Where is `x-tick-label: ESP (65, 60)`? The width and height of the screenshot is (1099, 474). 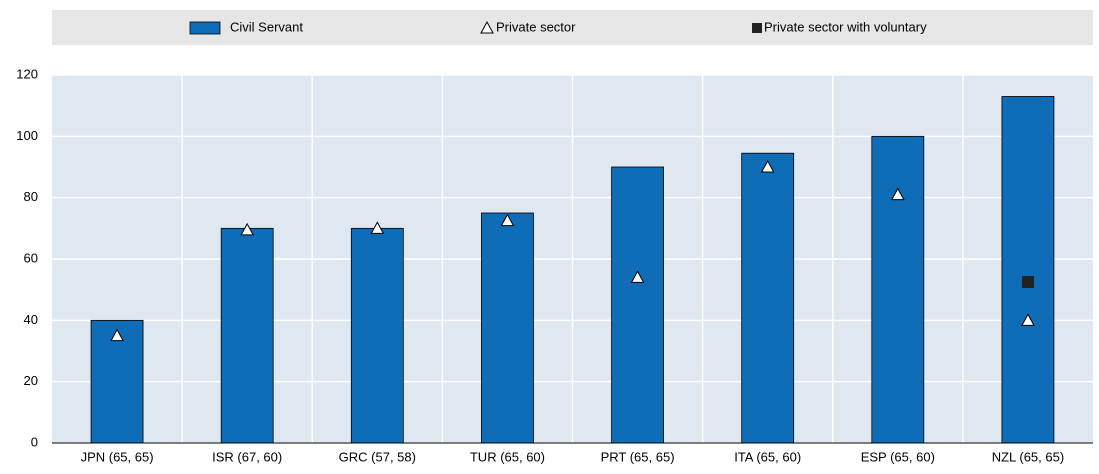
x-tick-label: ESP (65, 60) is located at coordinates (898, 456).